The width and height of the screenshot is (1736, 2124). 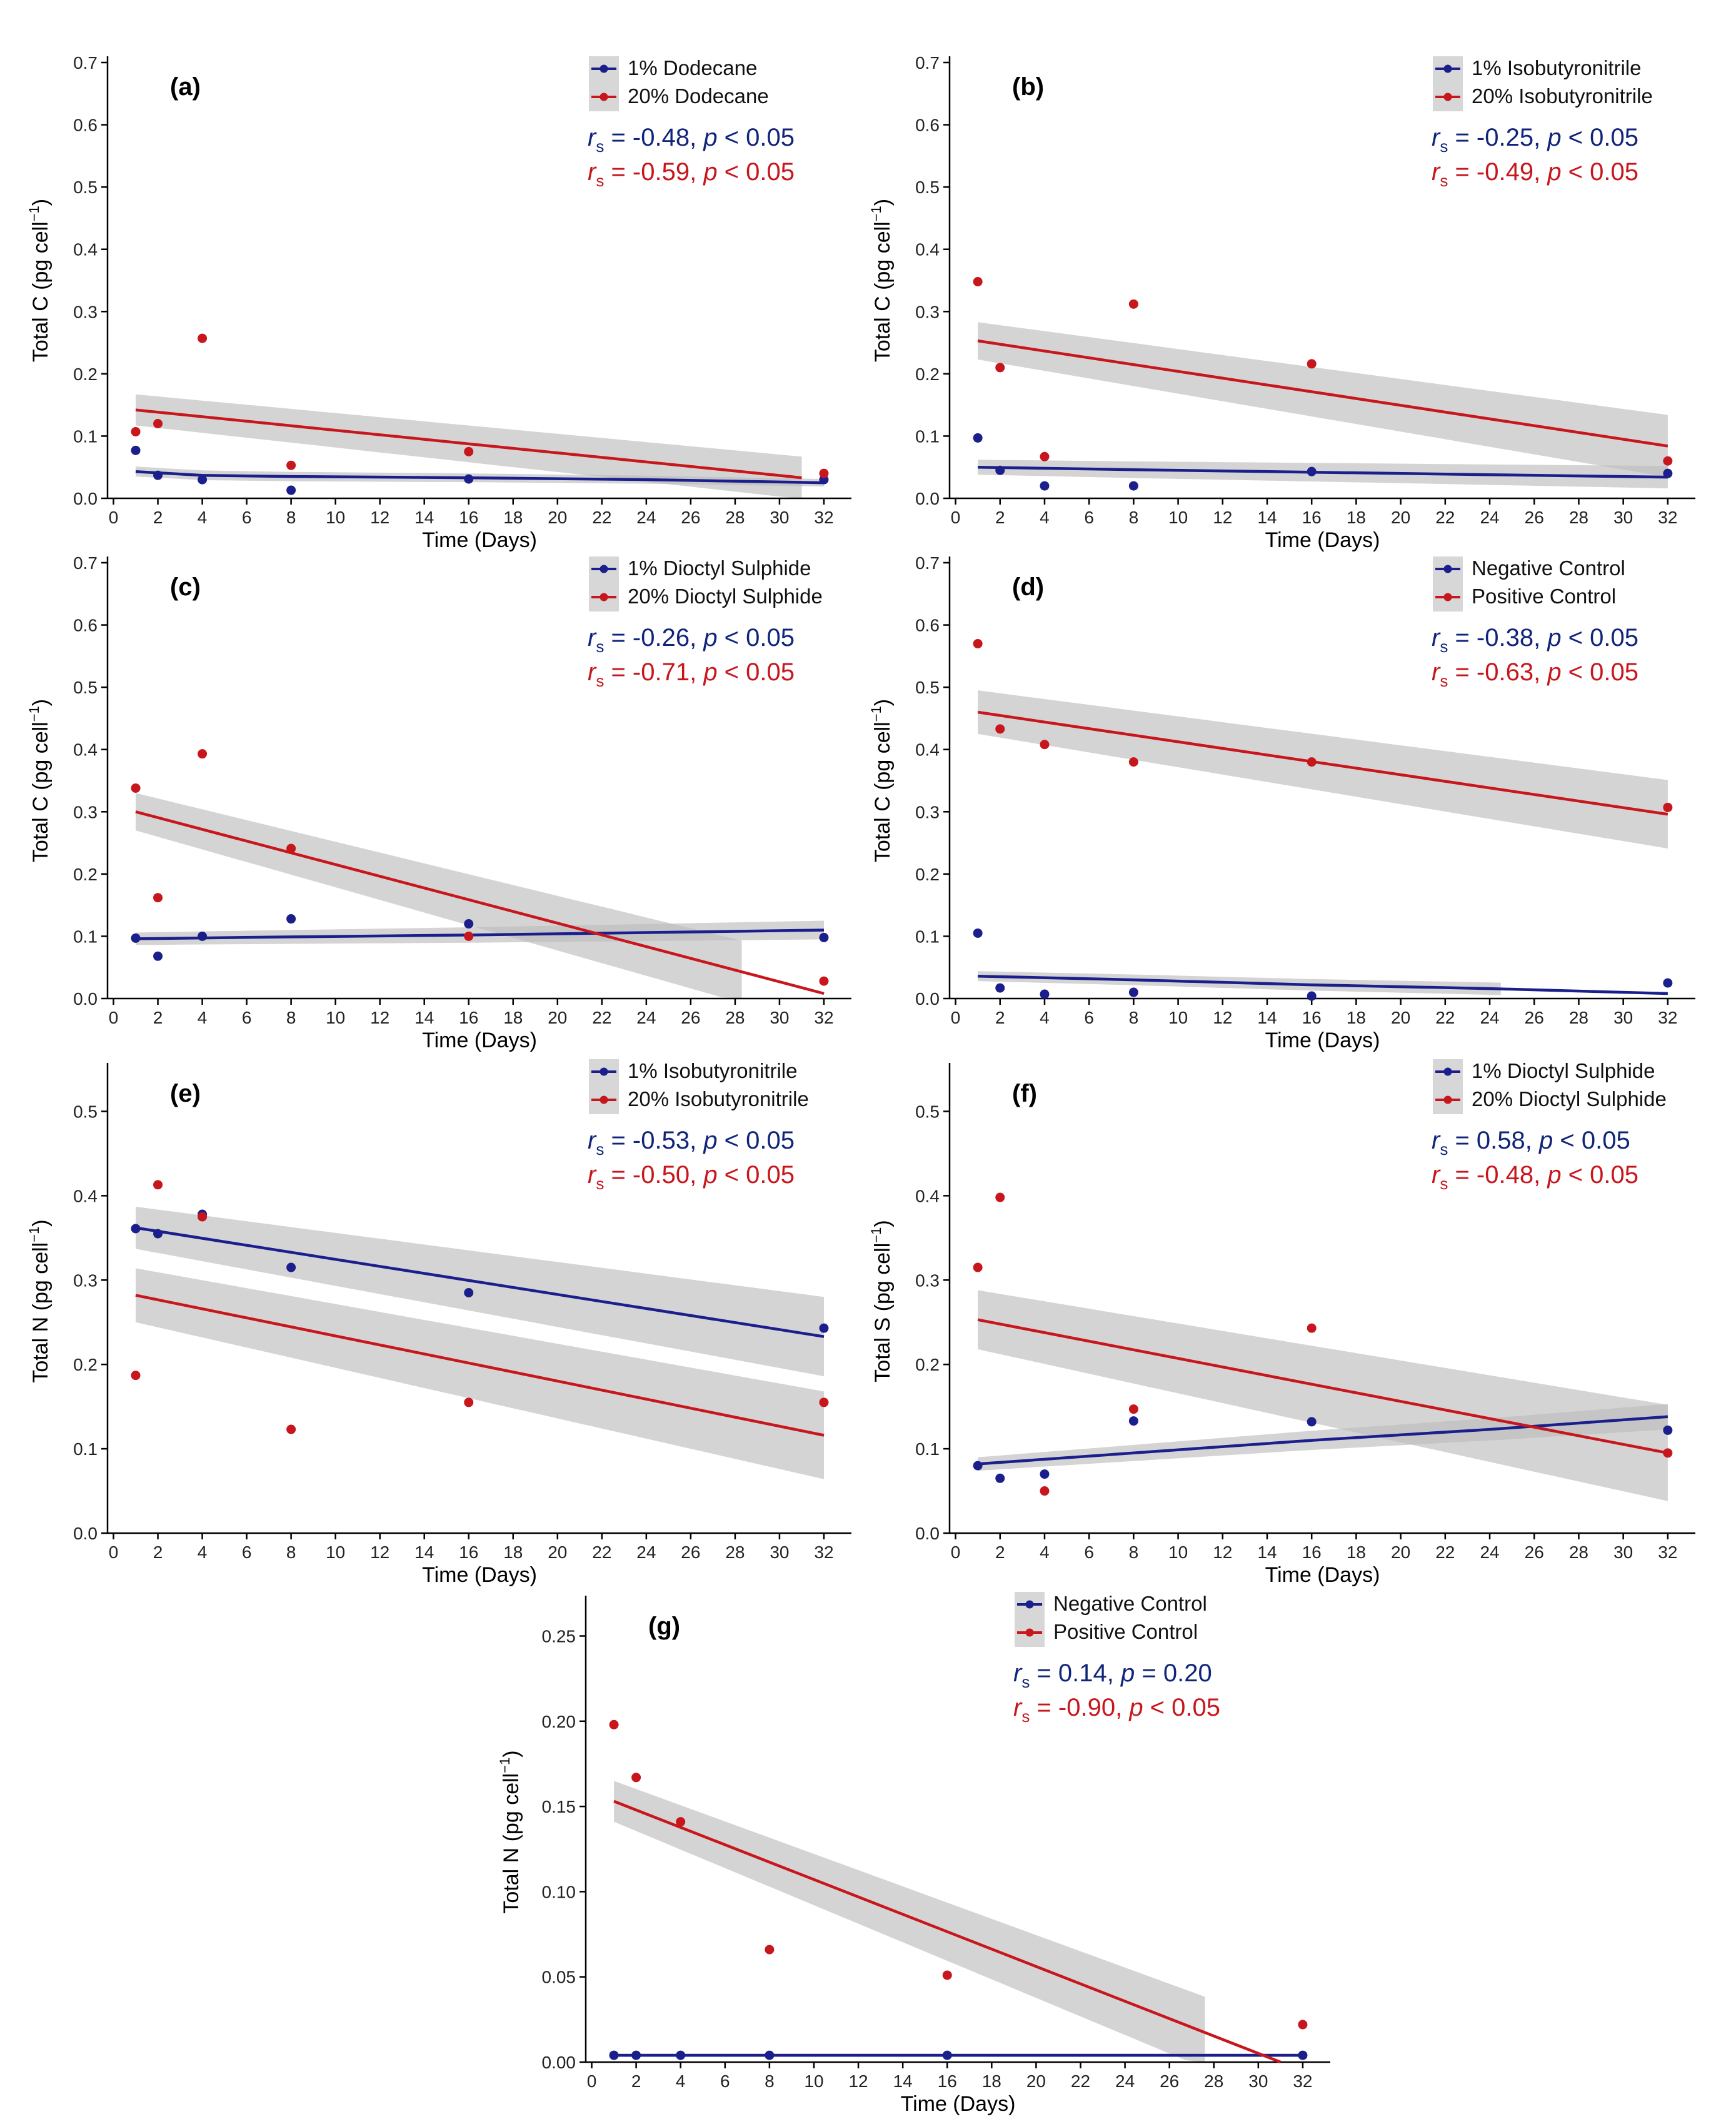 What do you see at coordinates (927, 499) in the screenshot?
I see `y-tick-label: 0.0` at bounding box center [927, 499].